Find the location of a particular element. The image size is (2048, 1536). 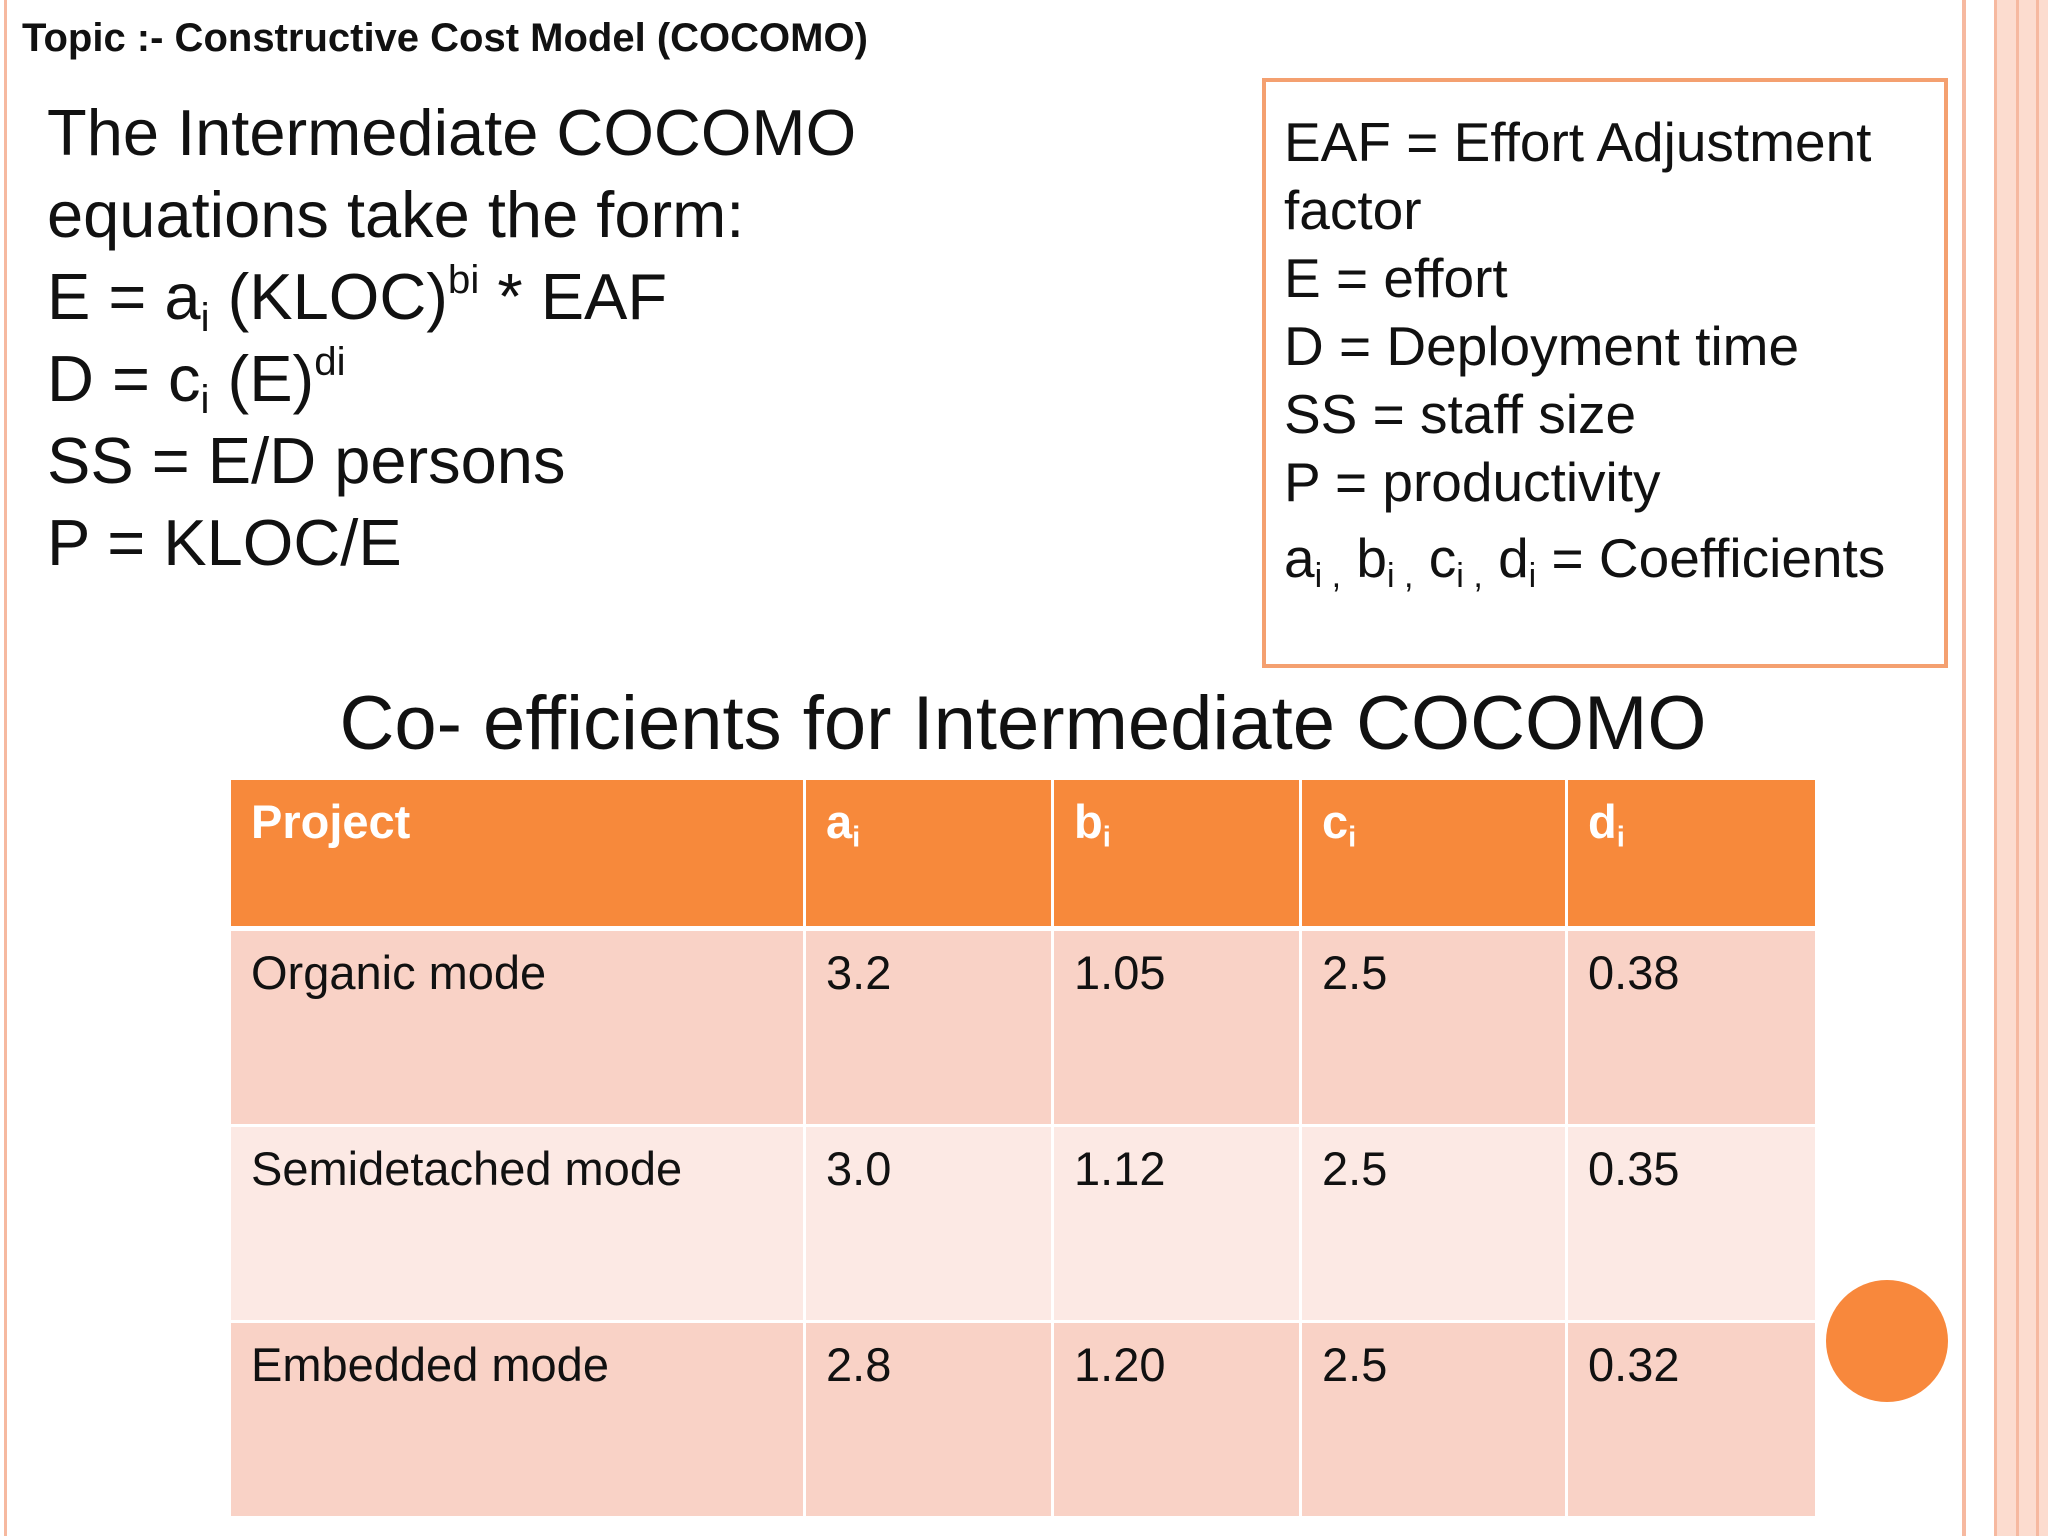

cell: Semidetached mode is located at coordinates (518, 1225).